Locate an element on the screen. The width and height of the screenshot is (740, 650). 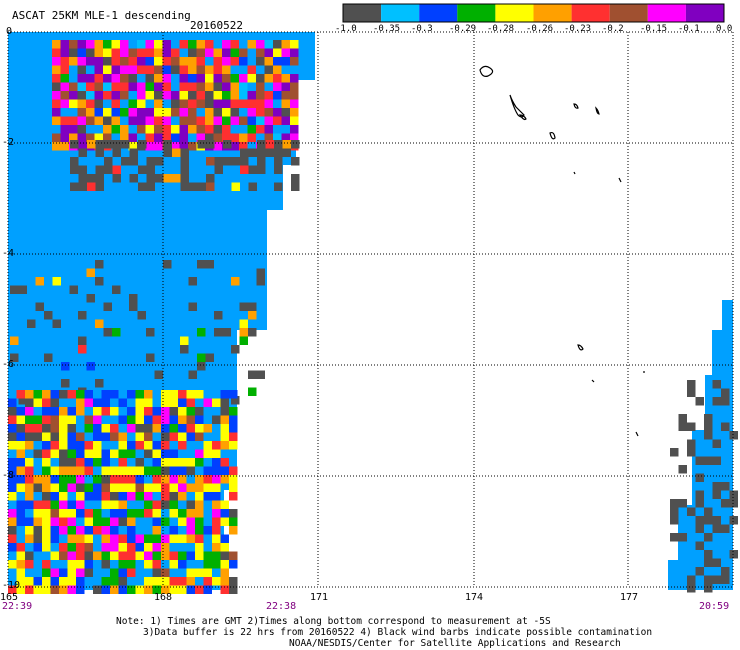
legend-label: -0.15 is located at coordinates (654, 29).